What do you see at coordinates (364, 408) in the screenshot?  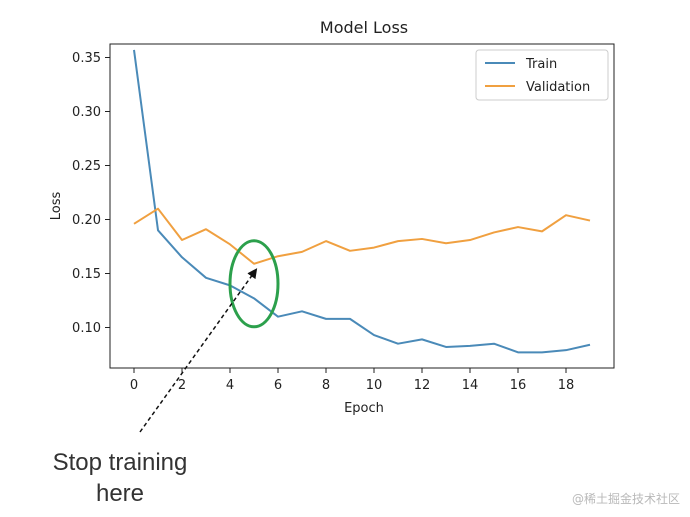 I see `x-axis-label: Epoch` at bounding box center [364, 408].